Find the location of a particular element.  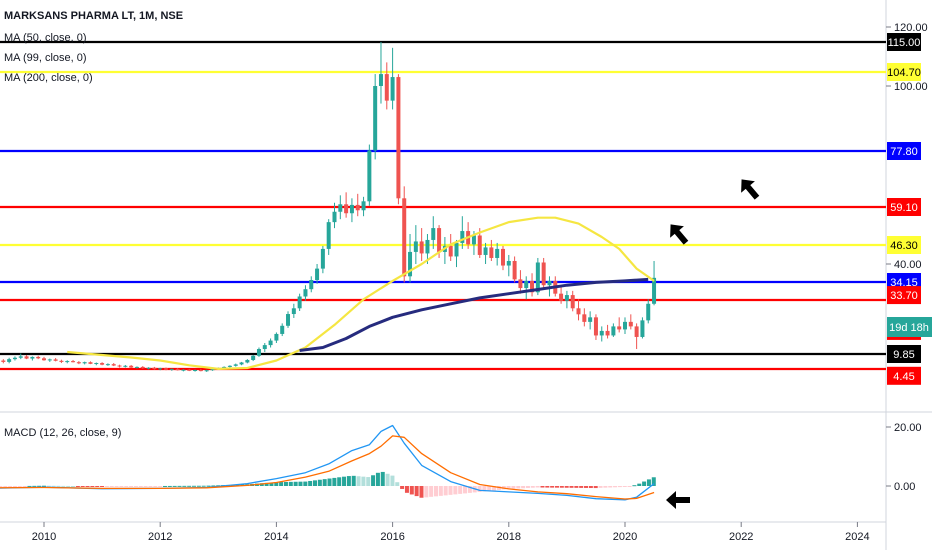

countdown-label: 19d 18h is located at coordinates (909, 328).